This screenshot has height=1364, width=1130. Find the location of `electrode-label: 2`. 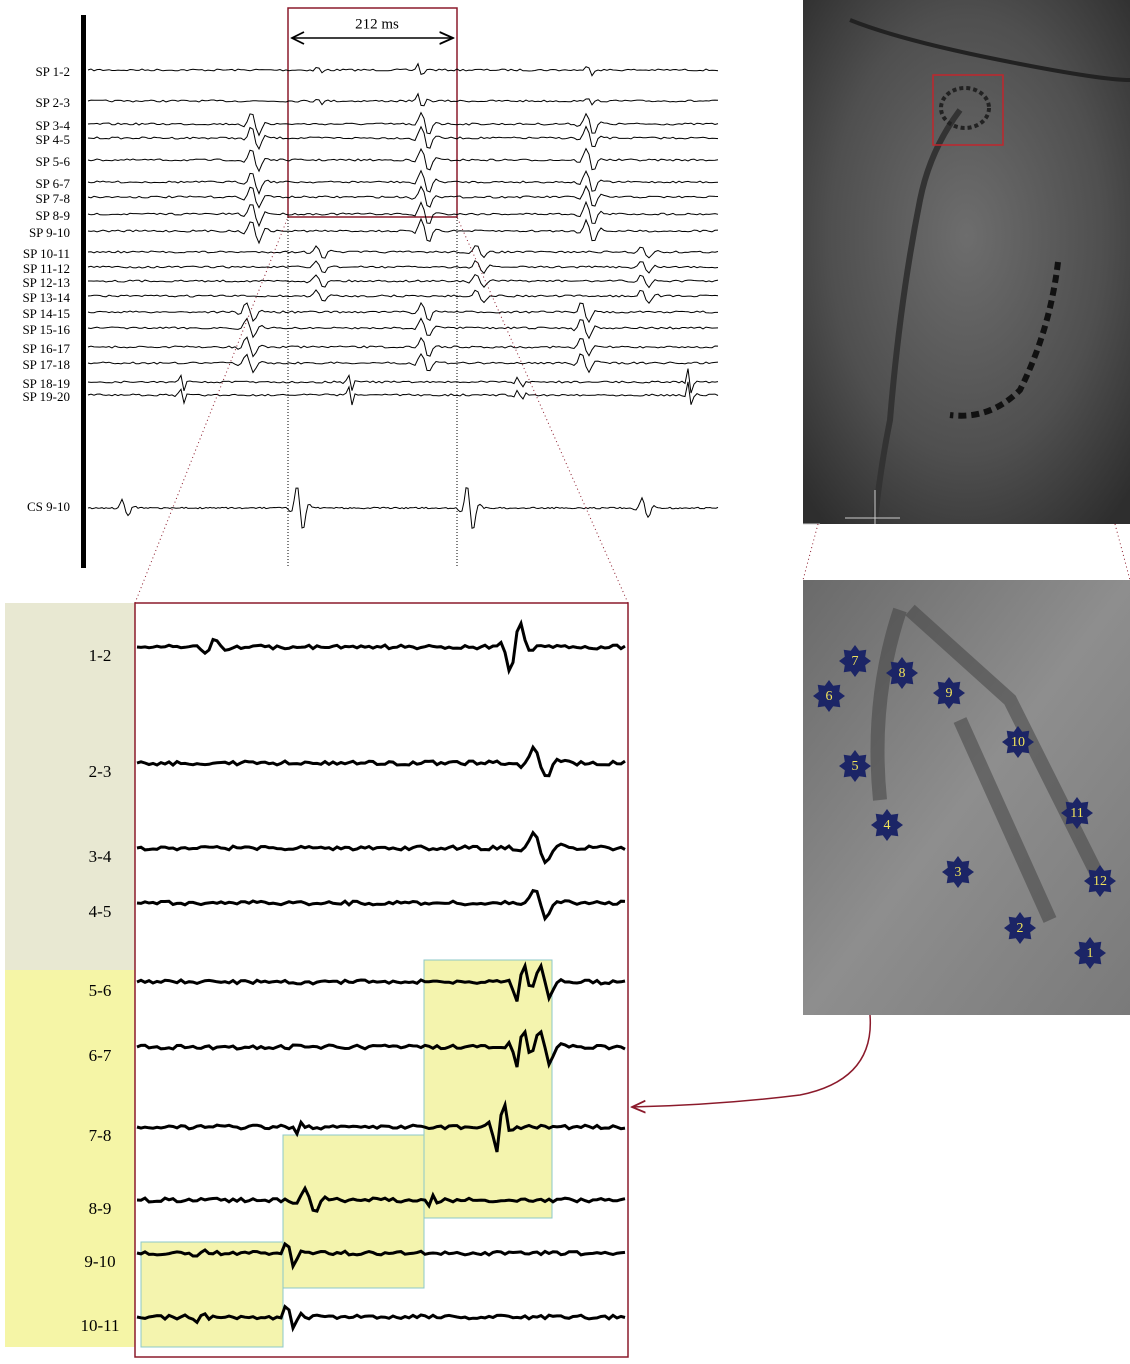

electrode-label: 2 is located at coordinates (1020, 928).